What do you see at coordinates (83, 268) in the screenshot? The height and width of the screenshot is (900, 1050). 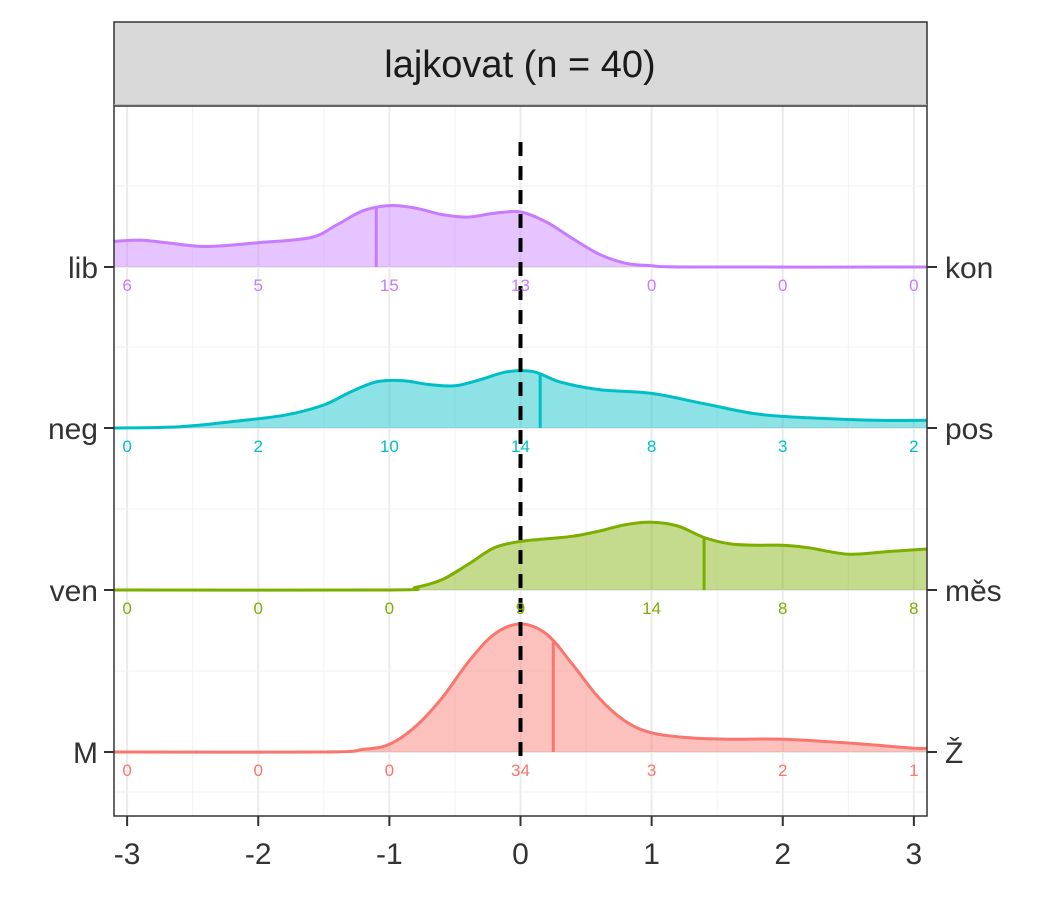 I see `y-tick-label-left: lib` at bounding box center [83, 268].